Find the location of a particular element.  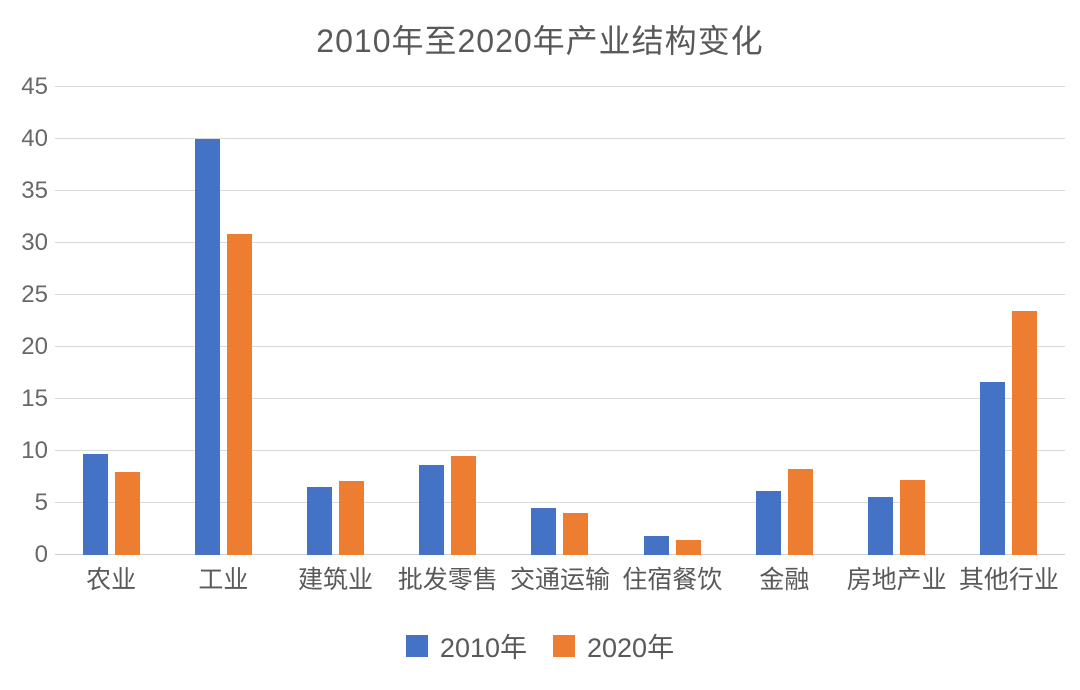

y-tick-label-5: 5 is located at coordinates (41, 502).